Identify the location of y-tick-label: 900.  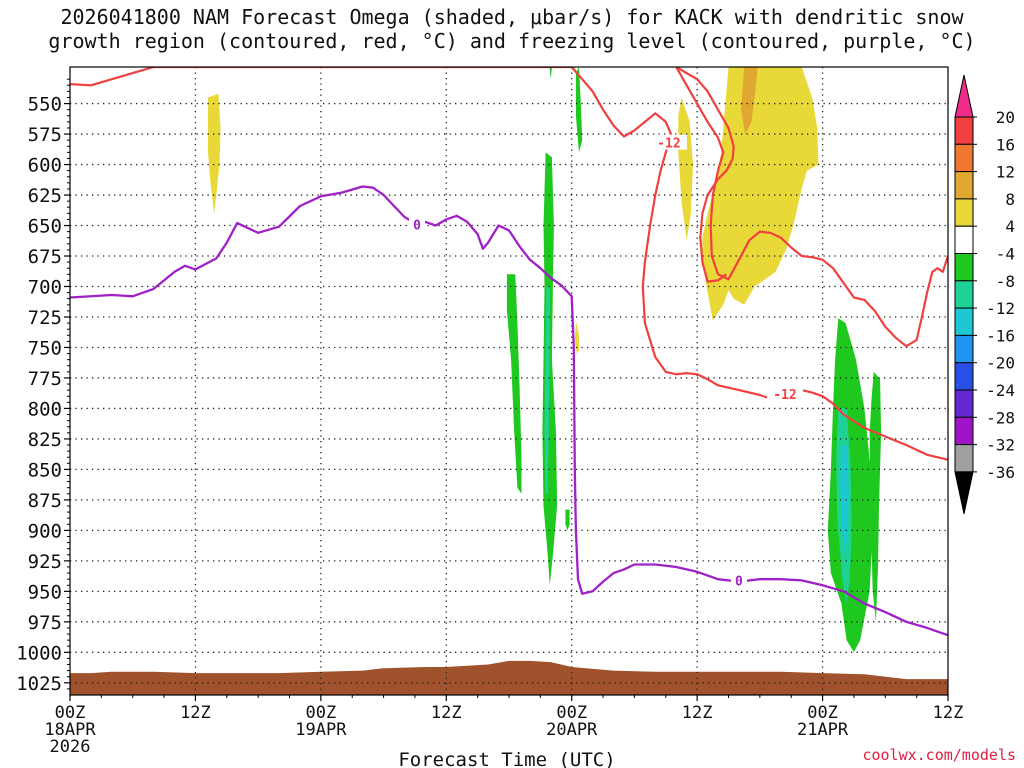
(45, 531).